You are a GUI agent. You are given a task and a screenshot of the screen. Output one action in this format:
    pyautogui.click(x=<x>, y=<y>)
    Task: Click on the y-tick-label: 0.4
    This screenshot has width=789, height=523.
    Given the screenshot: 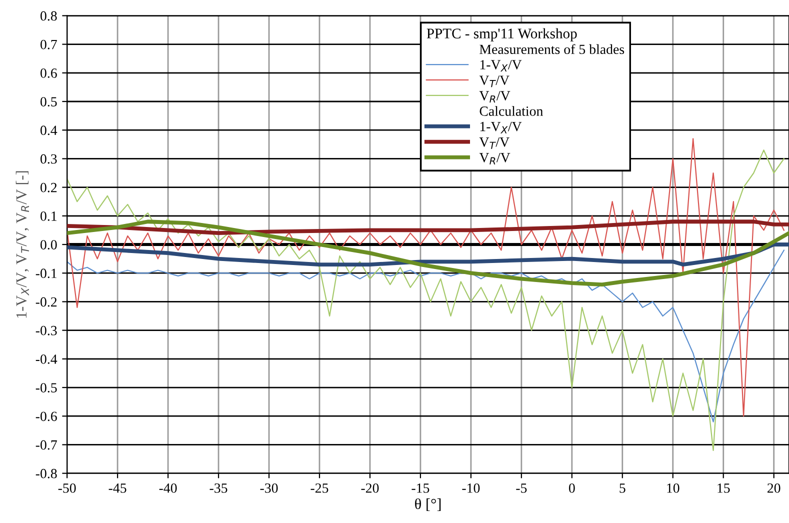 What is the action you would take?
    pyautogui.click(x=49, y=131)
    